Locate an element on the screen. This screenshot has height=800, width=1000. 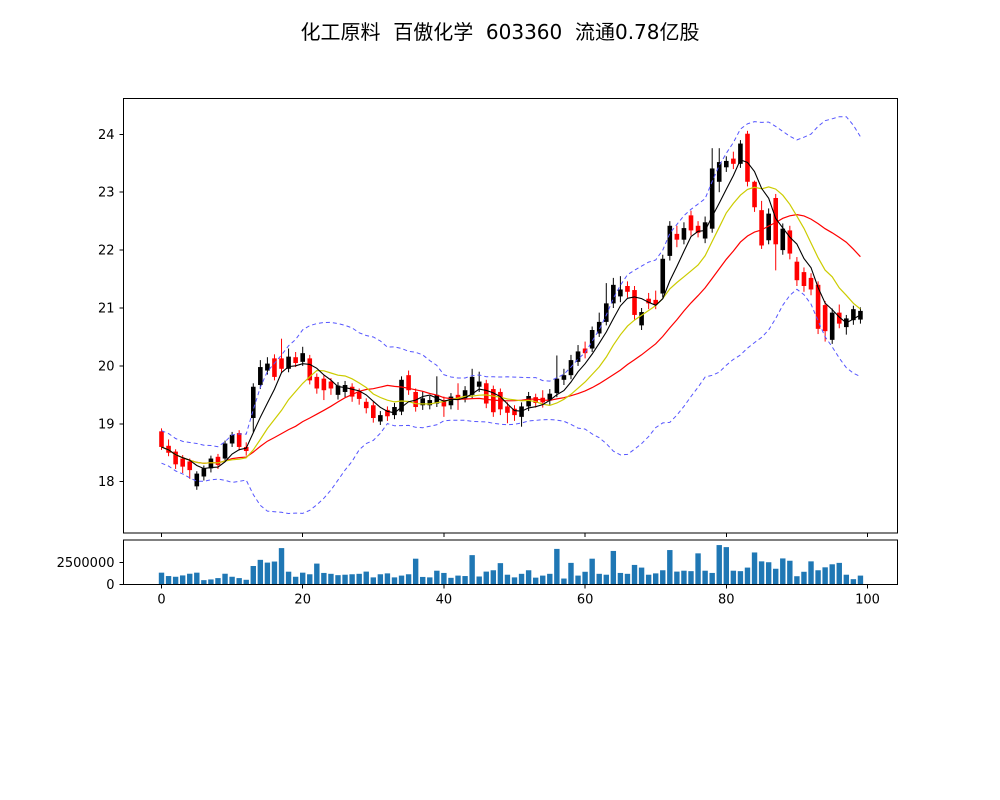
y-tick-label: 22 is located at coordinates (106, 251).